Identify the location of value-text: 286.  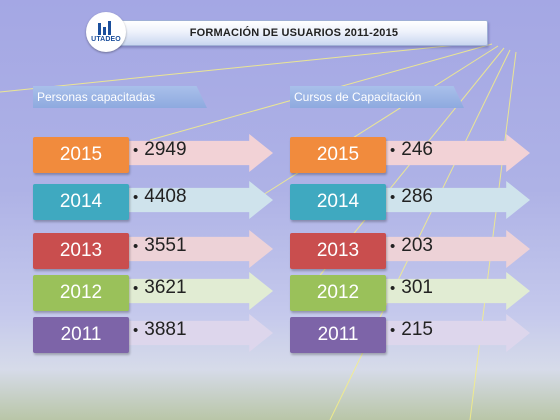
(417, 196).